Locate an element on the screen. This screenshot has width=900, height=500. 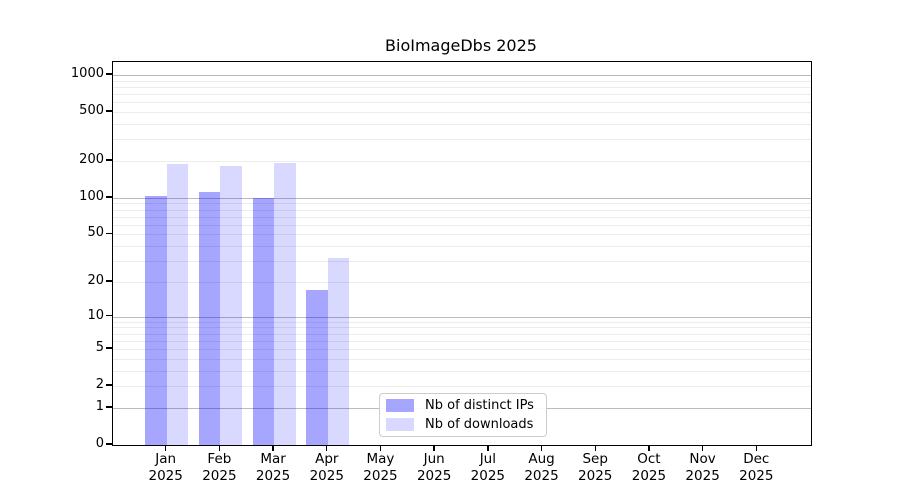
y-tick-label: 10 is located at coordinates (95, 315).